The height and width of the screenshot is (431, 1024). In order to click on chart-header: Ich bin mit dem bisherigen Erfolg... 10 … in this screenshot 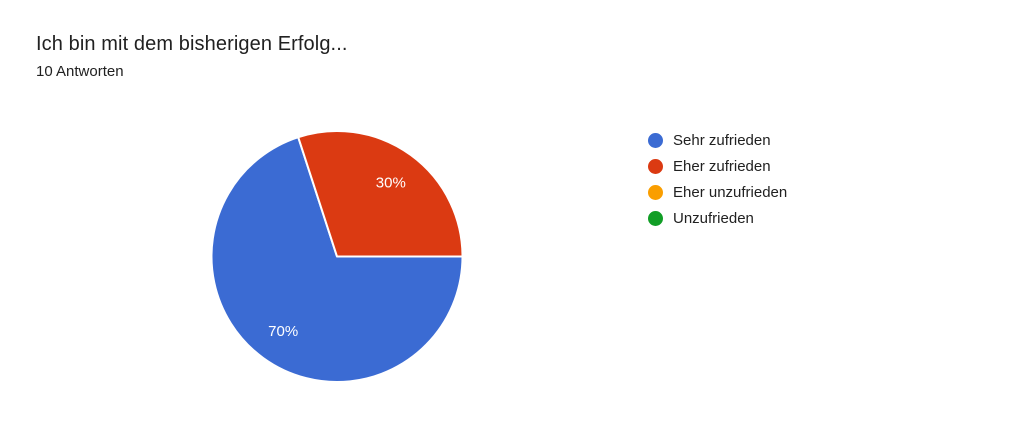, I will do `click(192, 56)`.